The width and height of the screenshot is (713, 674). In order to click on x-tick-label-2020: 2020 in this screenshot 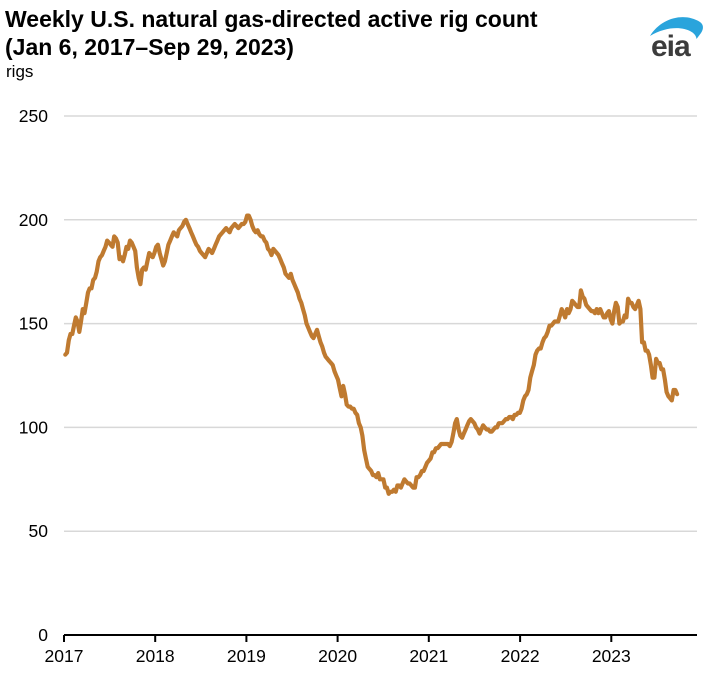, I will do `click(337, 656)`.